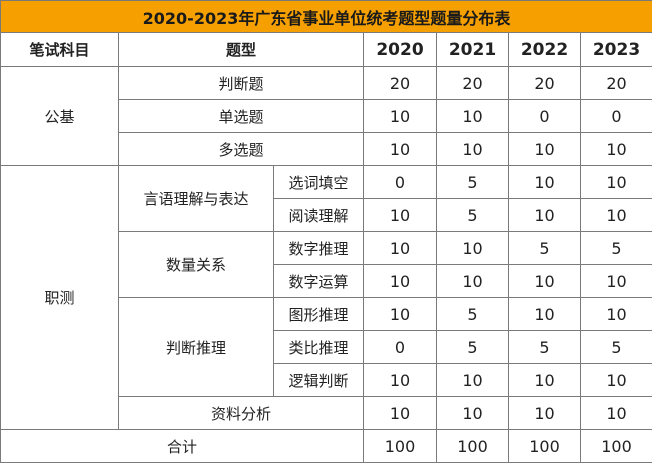 The image size is (652, 463). What do you see at coordinates (318, 347) in the screenshot?
I see `type-cell: 类比推理` at bounding box center [318, 347].